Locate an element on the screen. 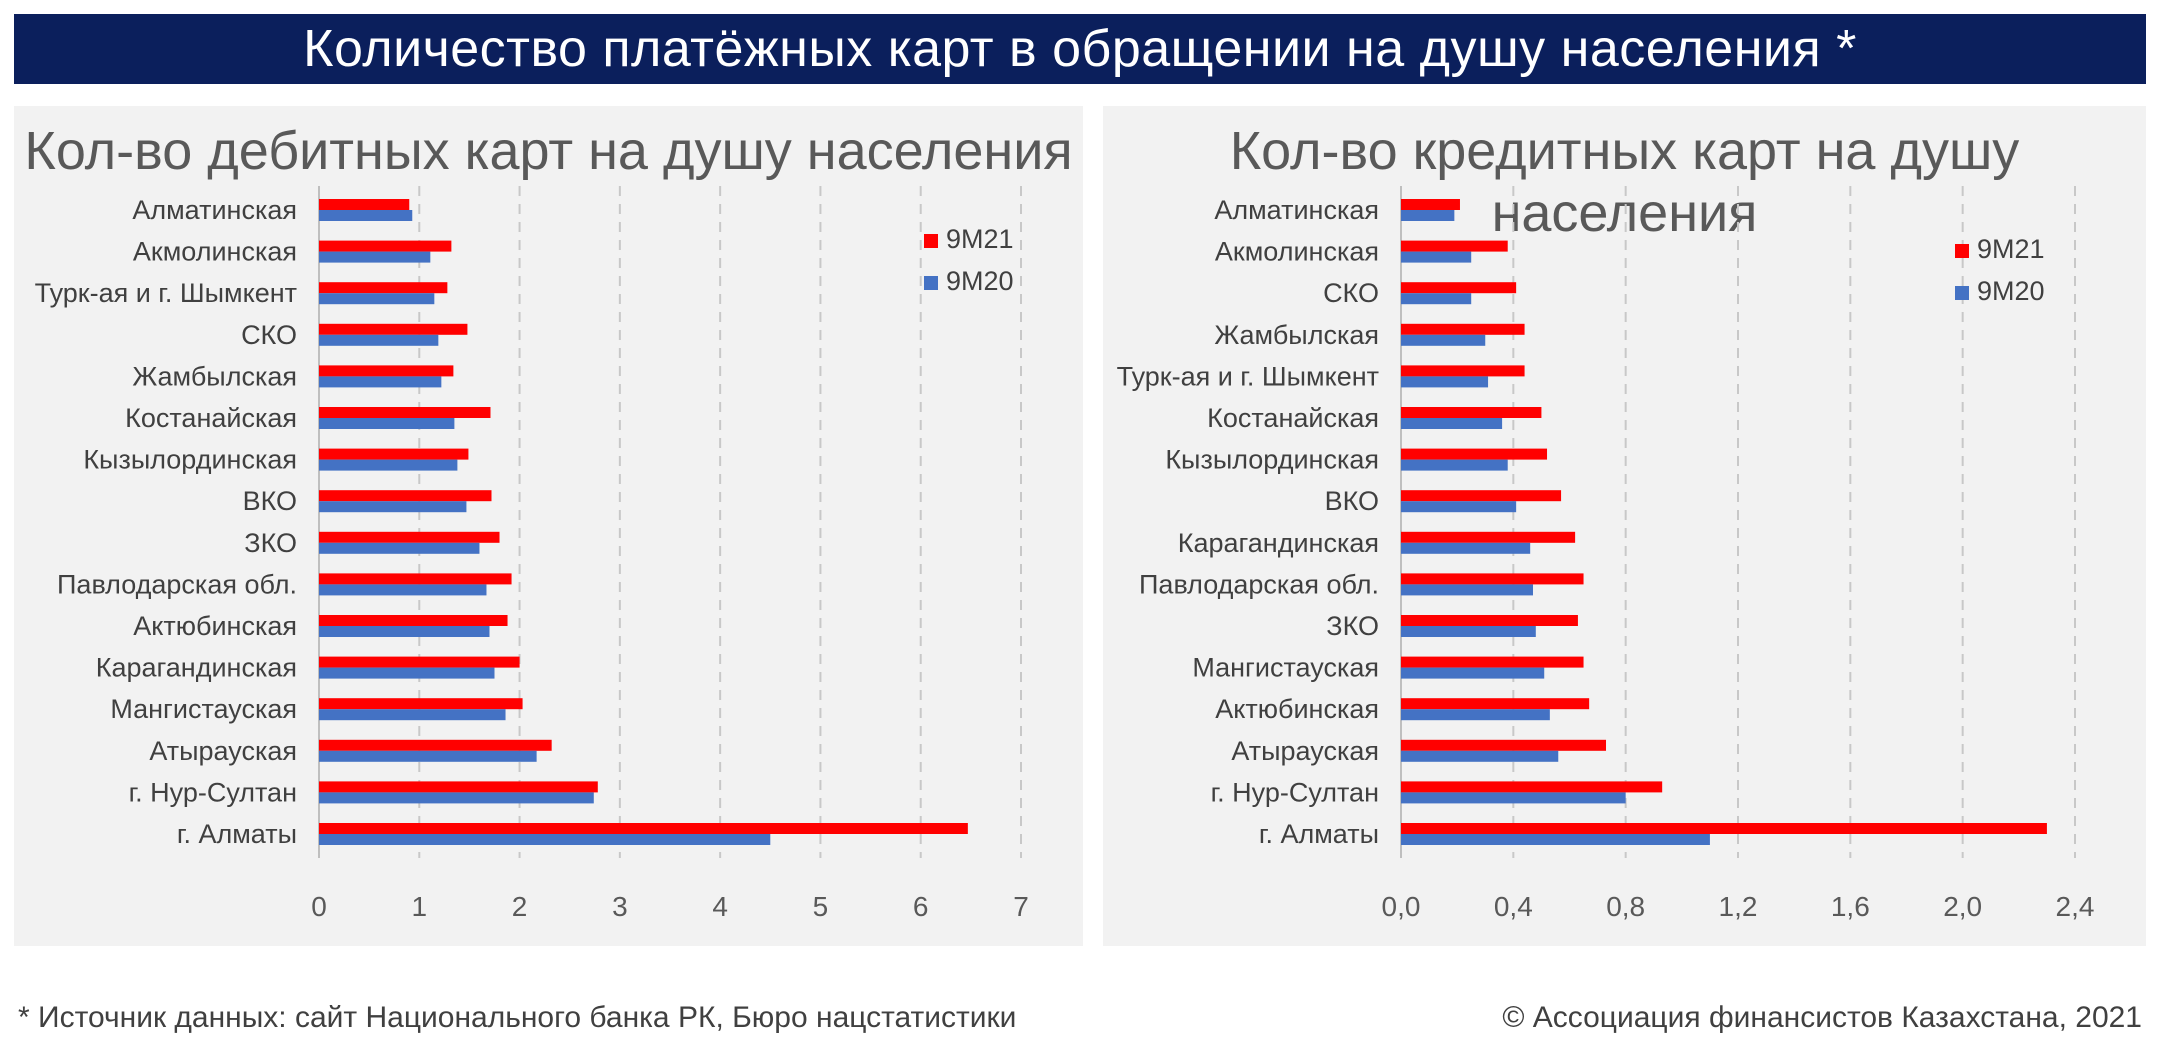 The image size is (2160, 1051). credit-category-label: Актюбинская is located at coordinates (1297, 709).